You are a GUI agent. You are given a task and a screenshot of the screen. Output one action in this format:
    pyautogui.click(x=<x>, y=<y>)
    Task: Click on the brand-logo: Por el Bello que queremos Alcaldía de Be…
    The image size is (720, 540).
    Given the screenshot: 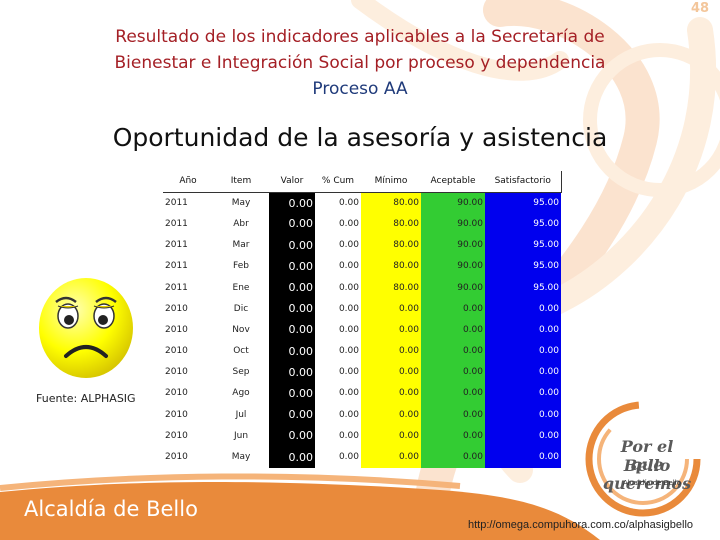 What is the action you would take?
    pyautogui.click(x=643, y=459)
    